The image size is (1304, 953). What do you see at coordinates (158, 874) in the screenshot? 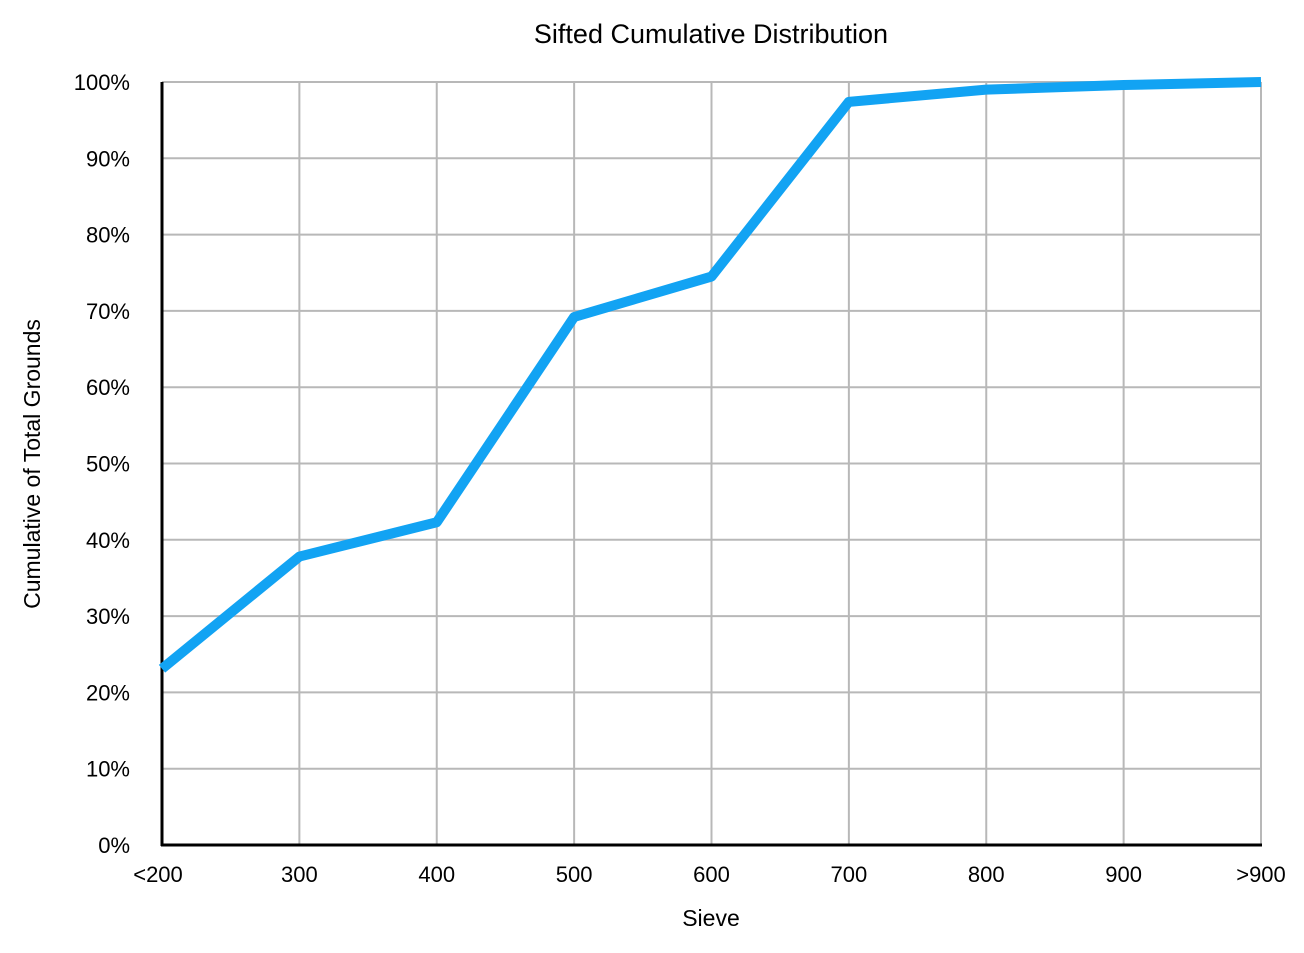
I see `x-tick-label: <200` at bounding box center [158, 874].